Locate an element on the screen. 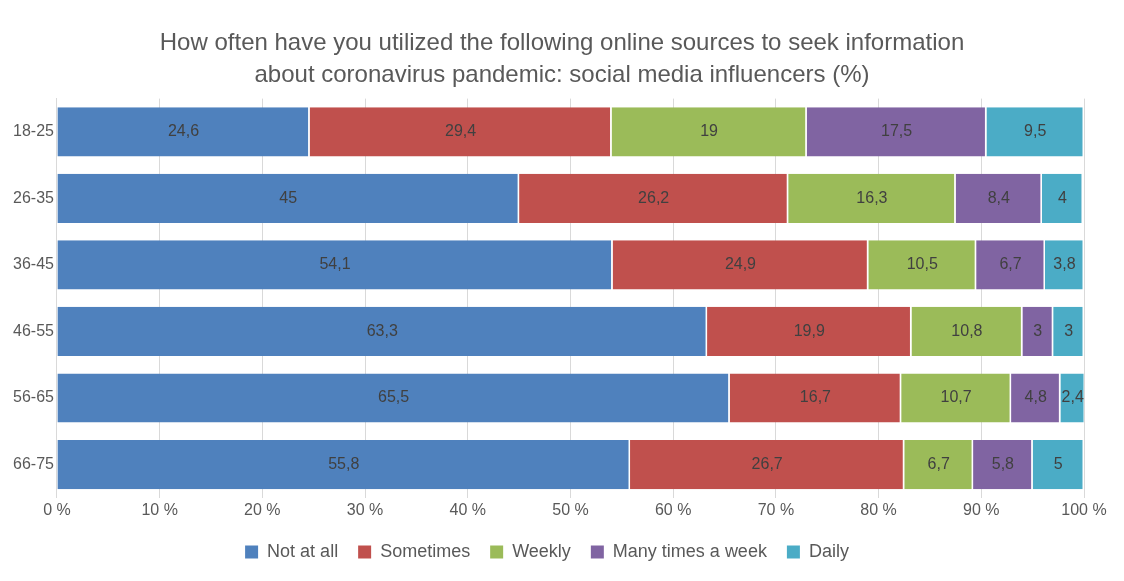 The height and width of the screenshot is (581, 1124). chart-title: How often have you utilized the following online sources to seek information about coronavirus pandemic: social media influencers (%) is located at coordinates (562, 57).